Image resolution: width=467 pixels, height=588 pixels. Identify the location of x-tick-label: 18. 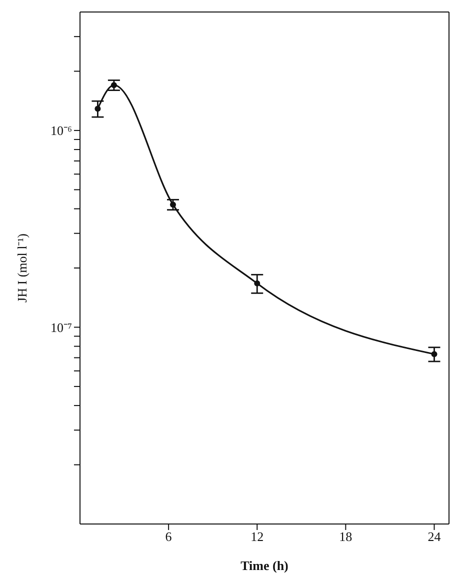
(345, 536).